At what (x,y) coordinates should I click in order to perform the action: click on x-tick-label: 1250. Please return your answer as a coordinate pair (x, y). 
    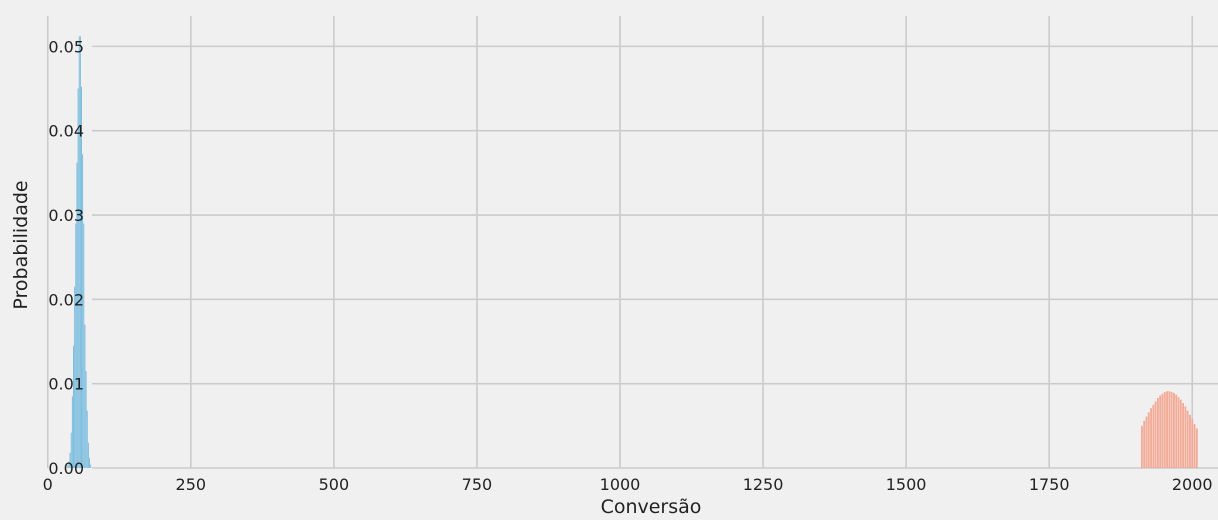
    Looking at the image, I should click on (763, 484).